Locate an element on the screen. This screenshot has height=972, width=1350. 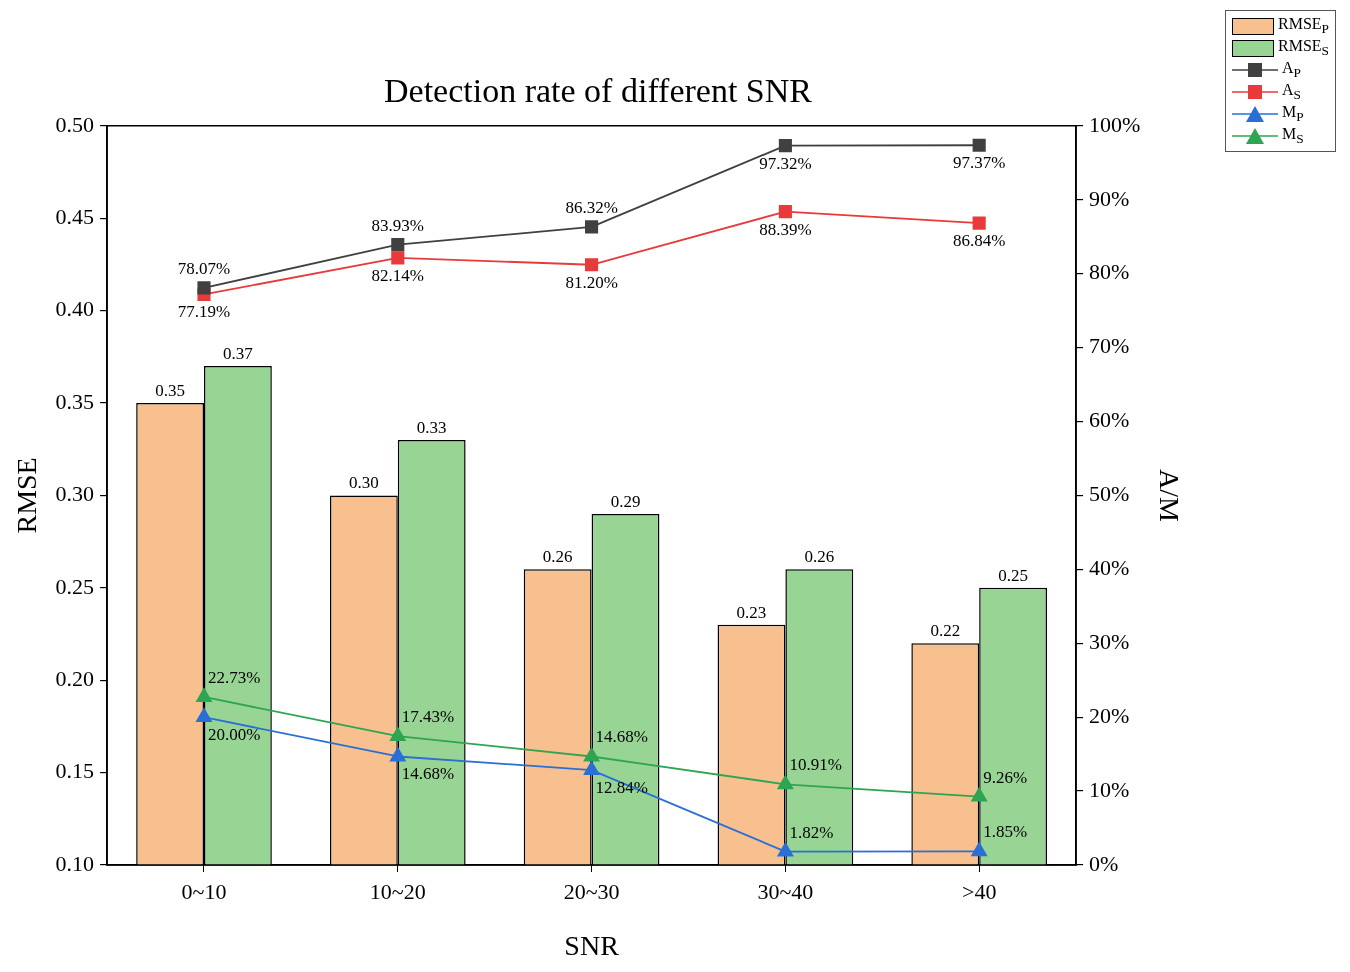
data-label: 86.84% is located at coordinates (979, 241).